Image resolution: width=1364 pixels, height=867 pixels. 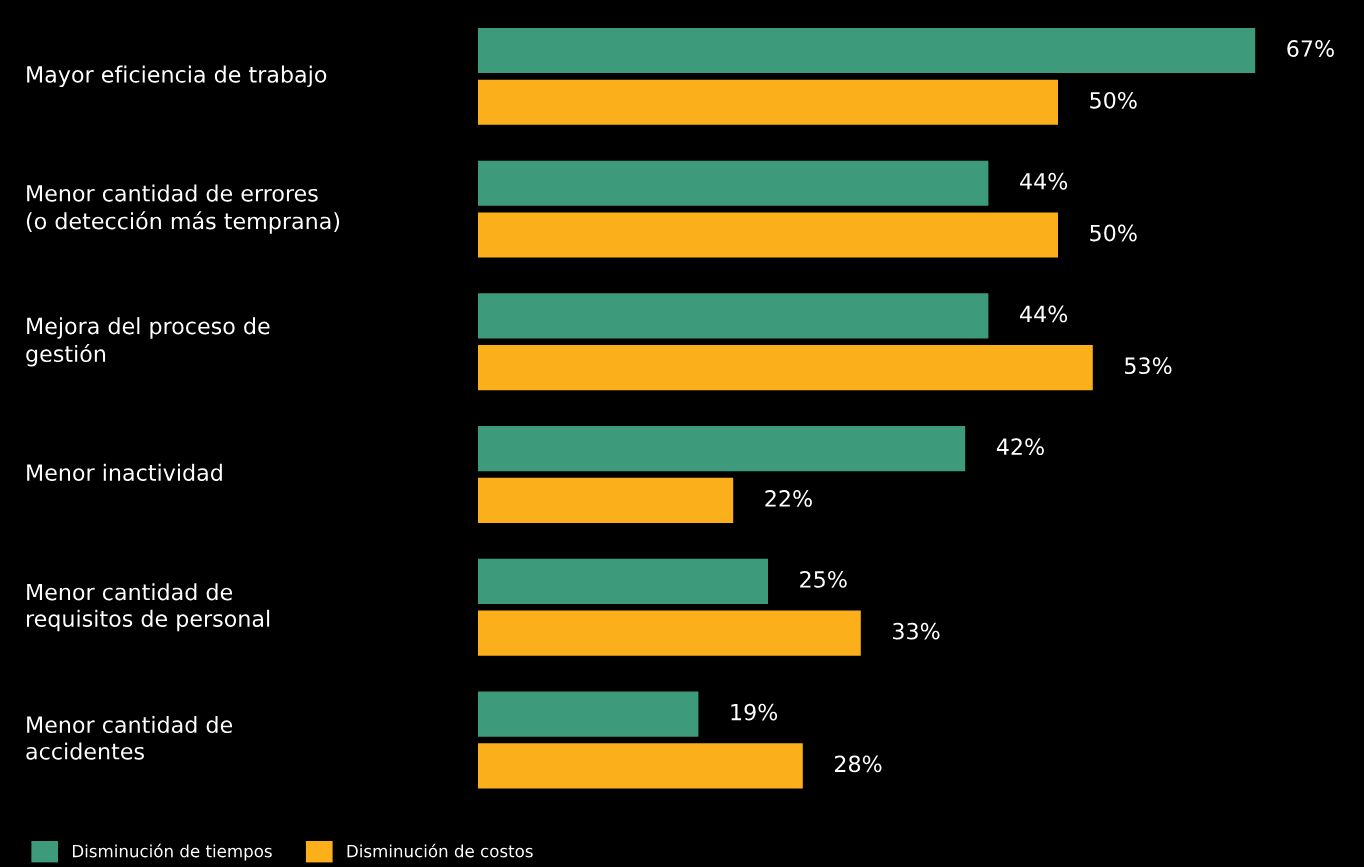 What do you see at coordinates (129, 737) in the screenshot?
I see `y-tick-label: Menor cantidad de accidentes` at bounding box center [129, 737].